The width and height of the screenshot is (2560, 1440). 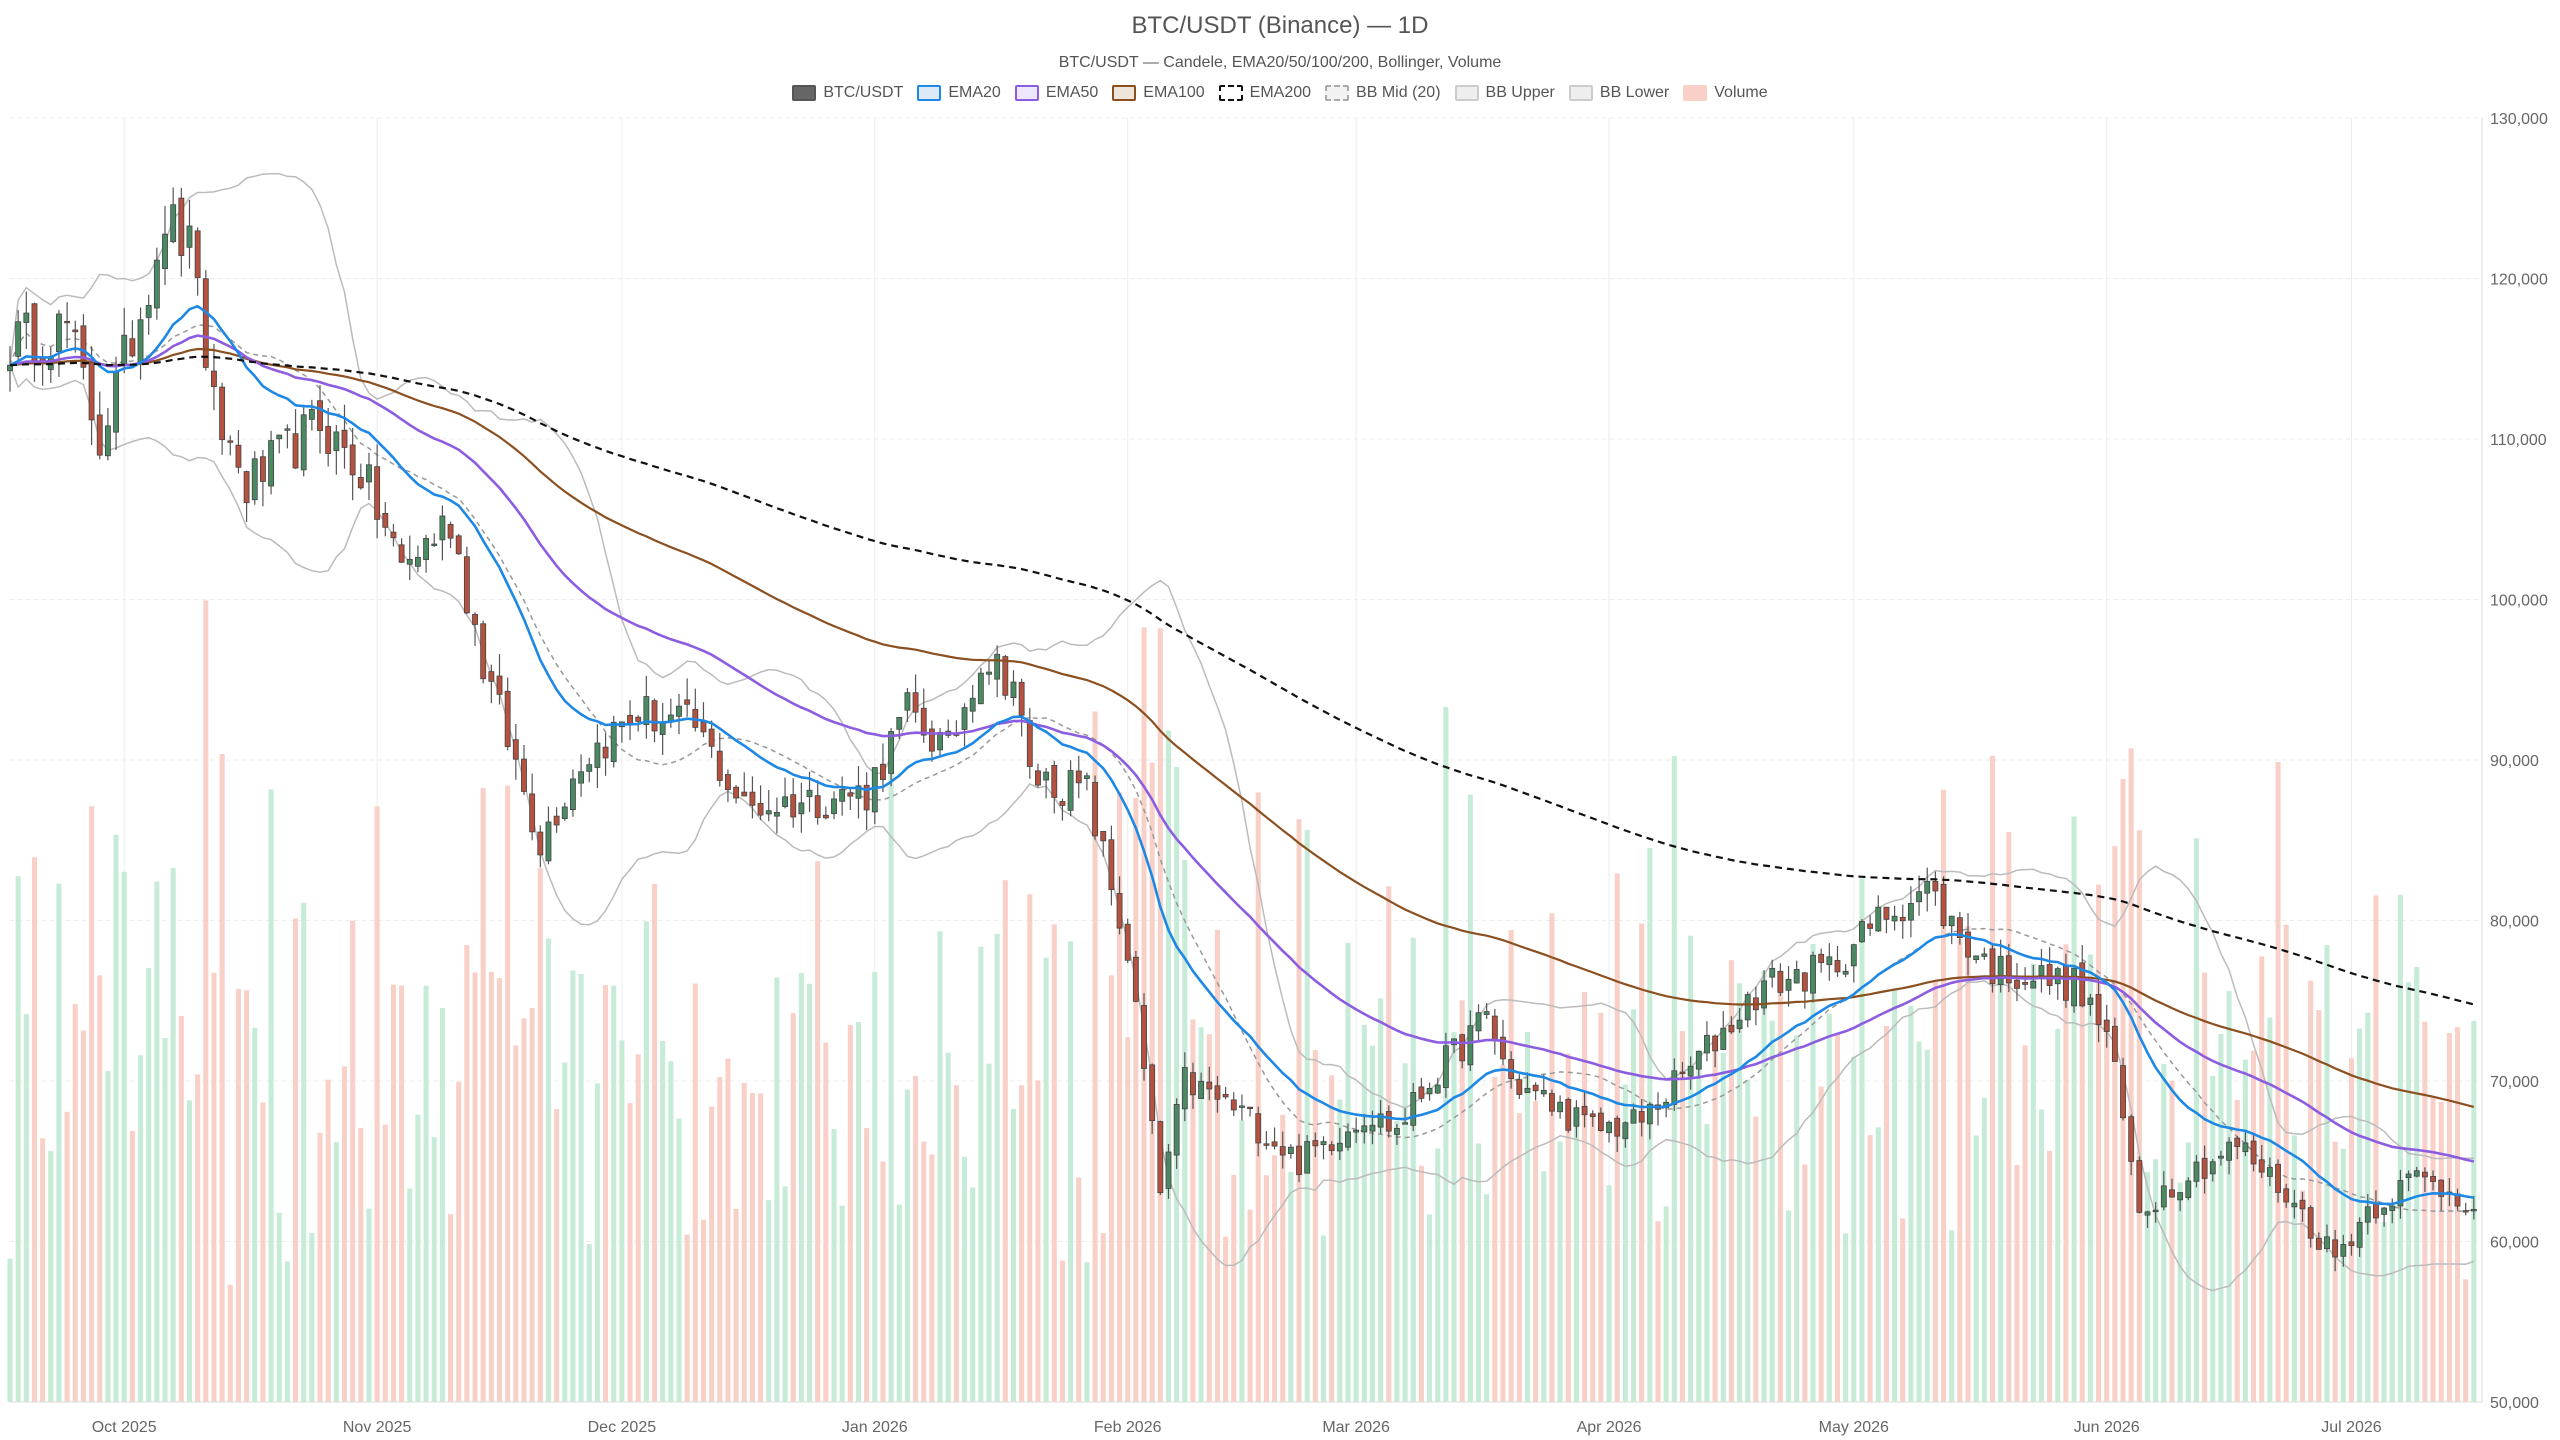 I want to click on legend-item: BB Mid (20), so click(x=1383, y=93).